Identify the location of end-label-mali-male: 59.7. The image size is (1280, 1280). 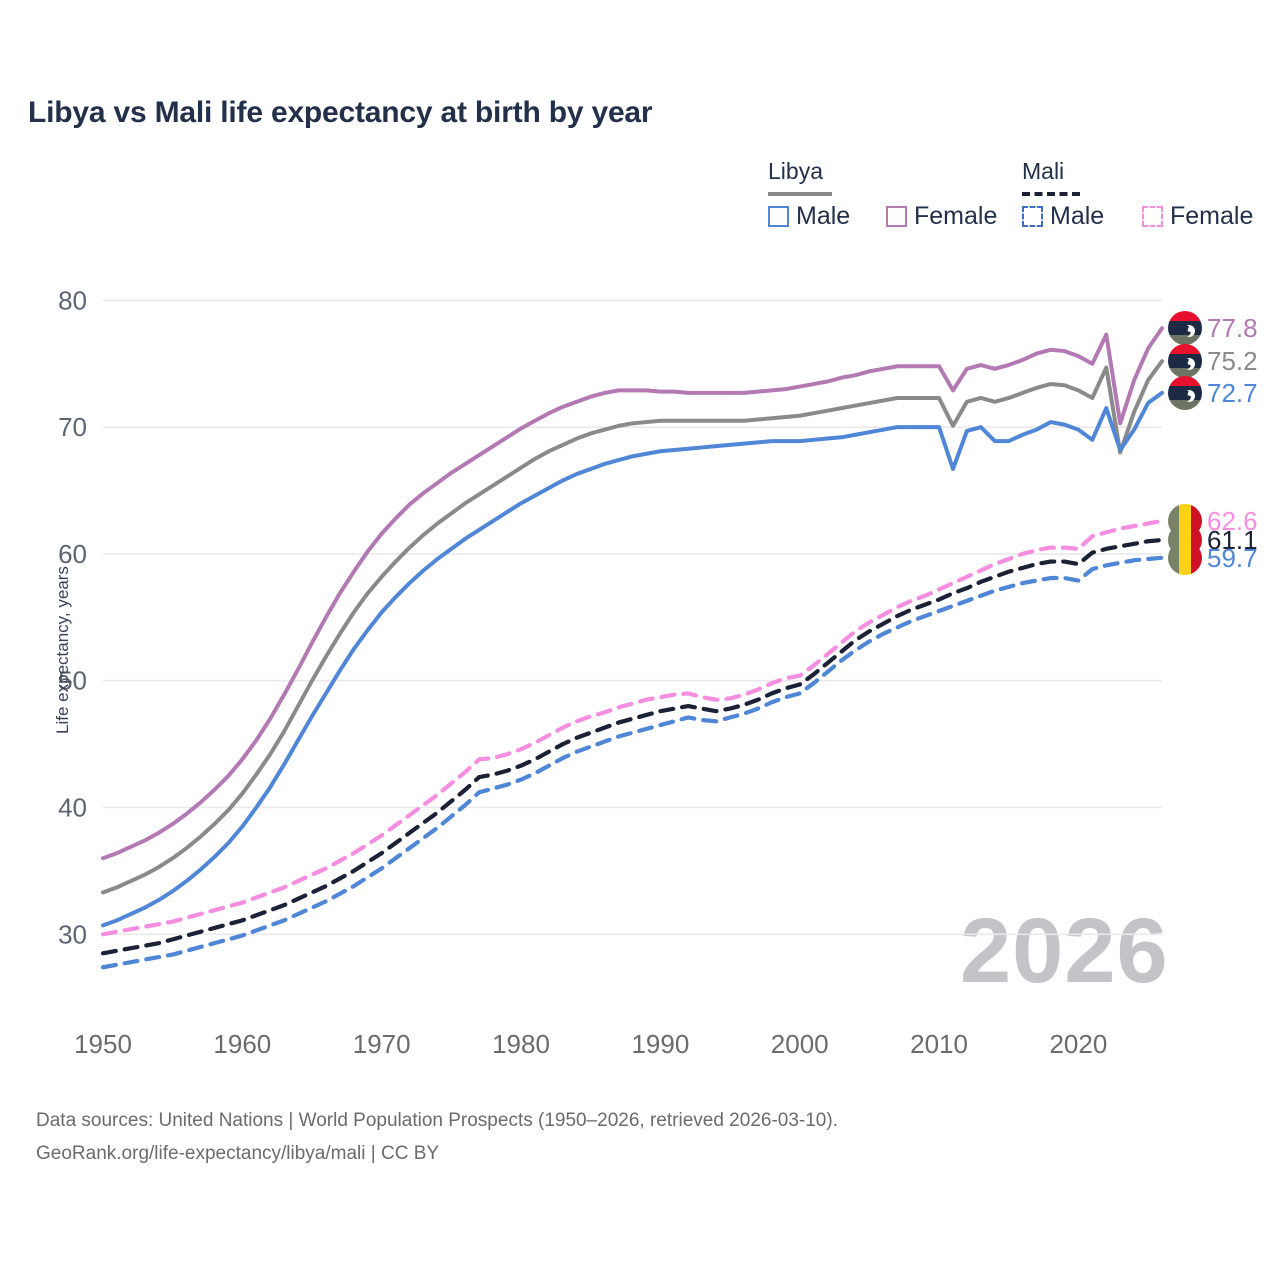
(1213, 557).